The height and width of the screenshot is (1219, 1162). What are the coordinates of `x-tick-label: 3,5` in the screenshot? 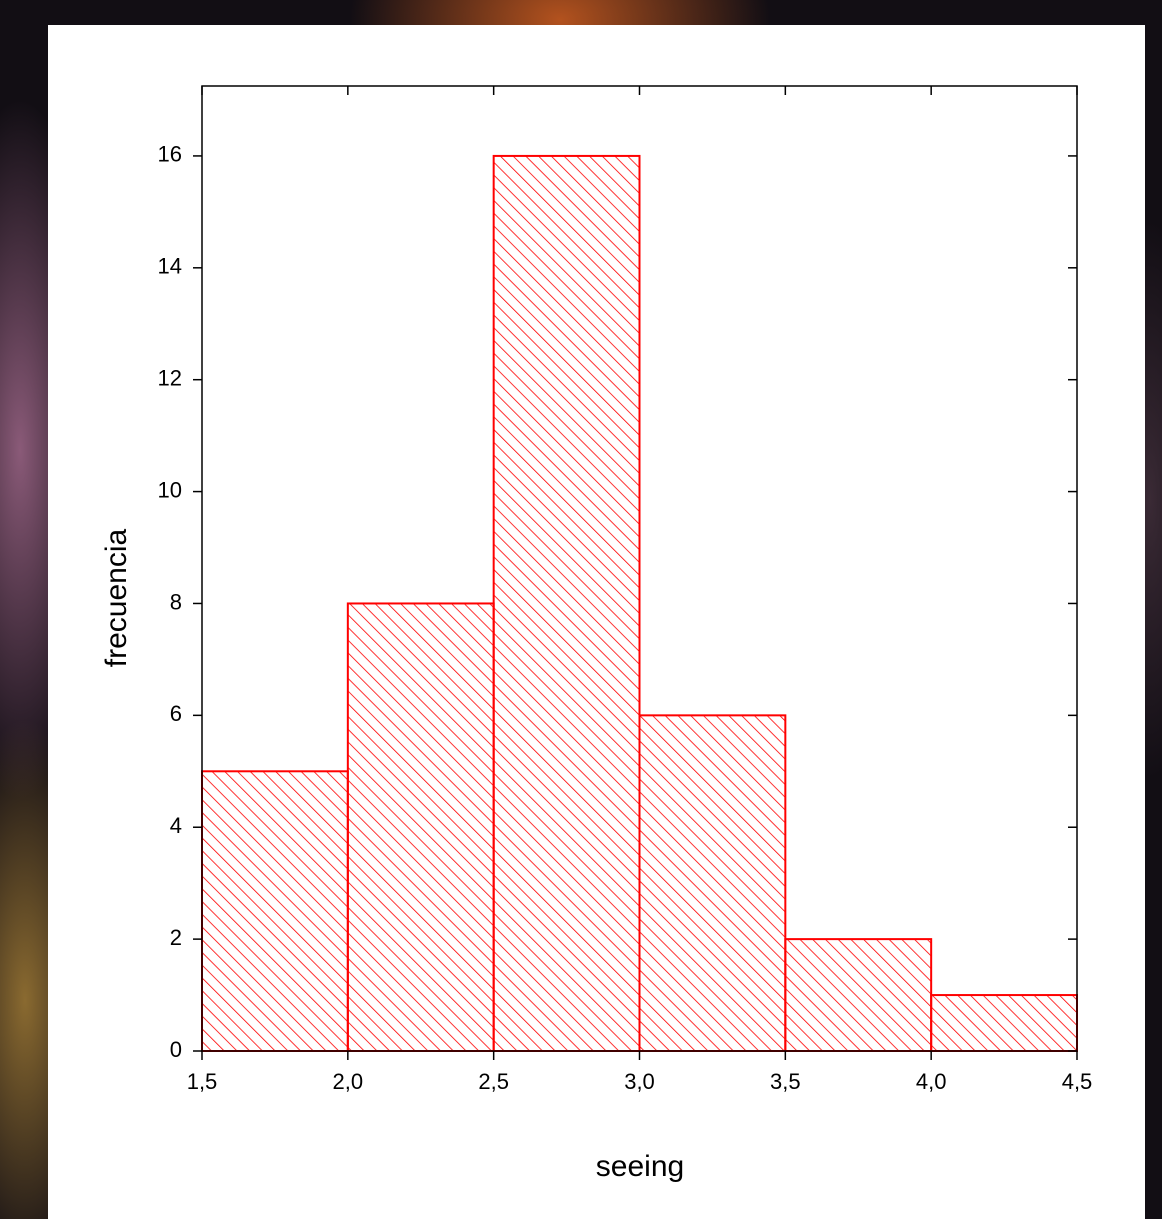 It's located at (785, 1081).